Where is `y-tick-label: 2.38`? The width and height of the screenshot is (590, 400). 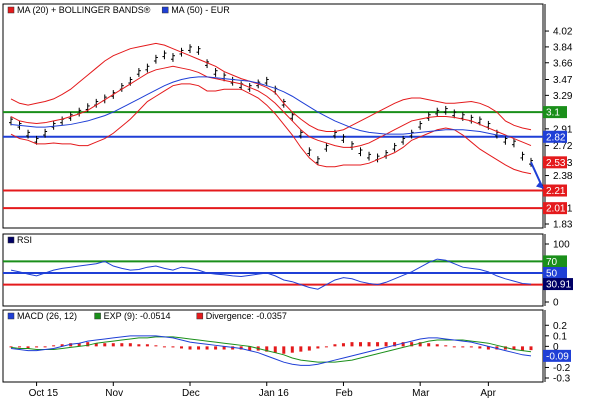
y-tick-label: 2.38 is located at coordinates (563, 176).